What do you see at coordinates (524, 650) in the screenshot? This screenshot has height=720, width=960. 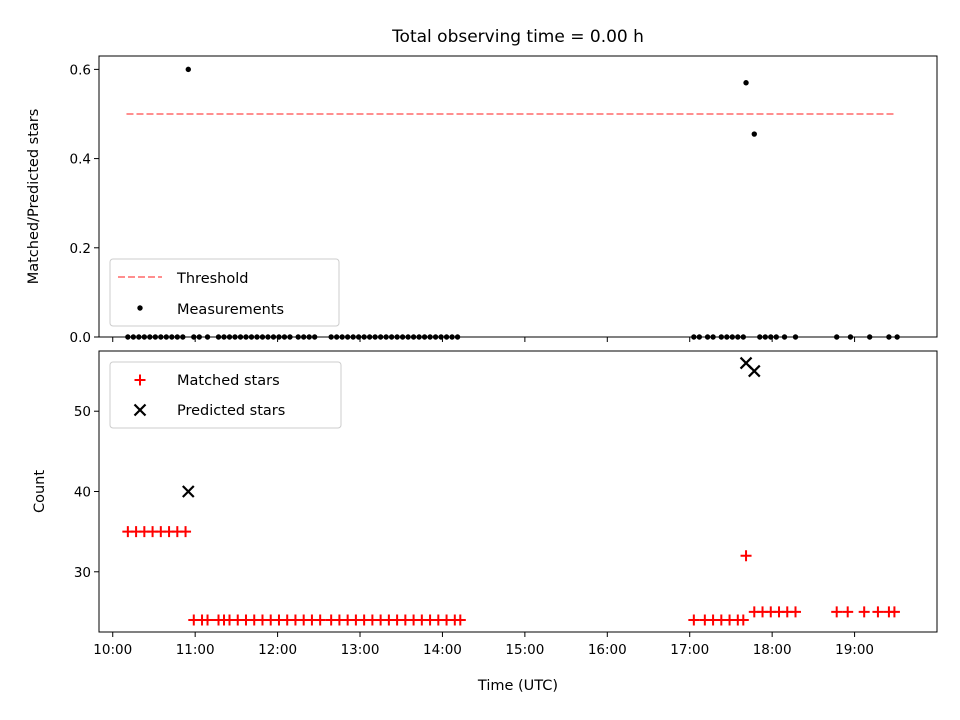 I see `bottom-x-tick-label-5: 15:00` at bounding box center [524, 650].